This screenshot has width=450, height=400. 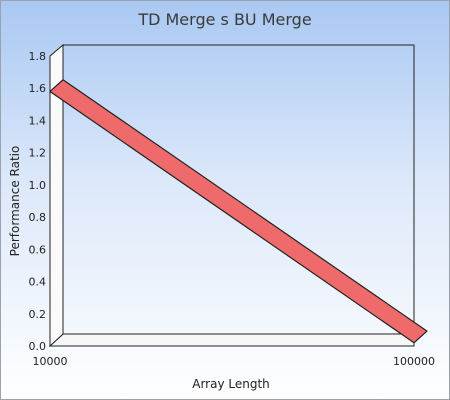 What do you see at coordinates (38, 249) in the screenshot?
I see `y-tick-label: 0.6` at bounding box center [38, 249].